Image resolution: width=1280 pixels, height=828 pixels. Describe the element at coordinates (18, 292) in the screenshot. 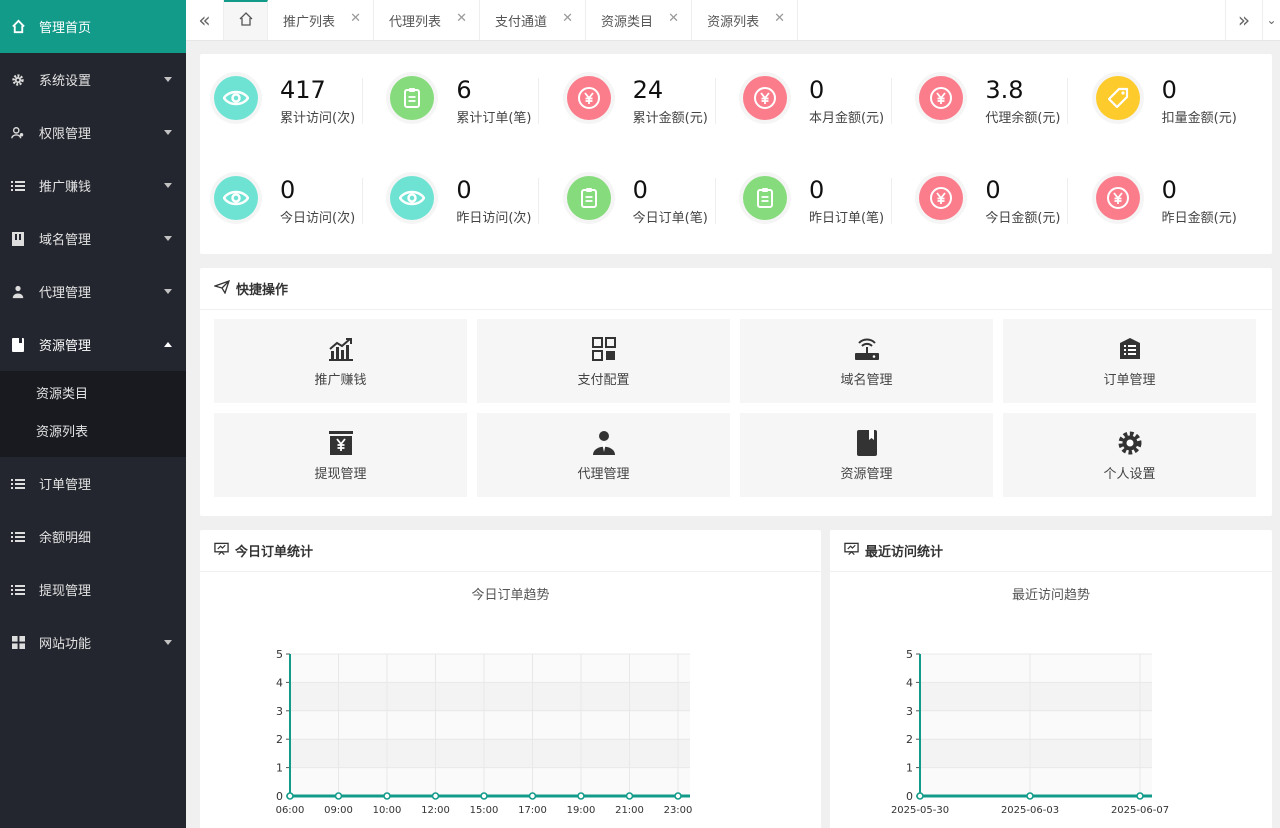

I see `agent-icon` at that location.